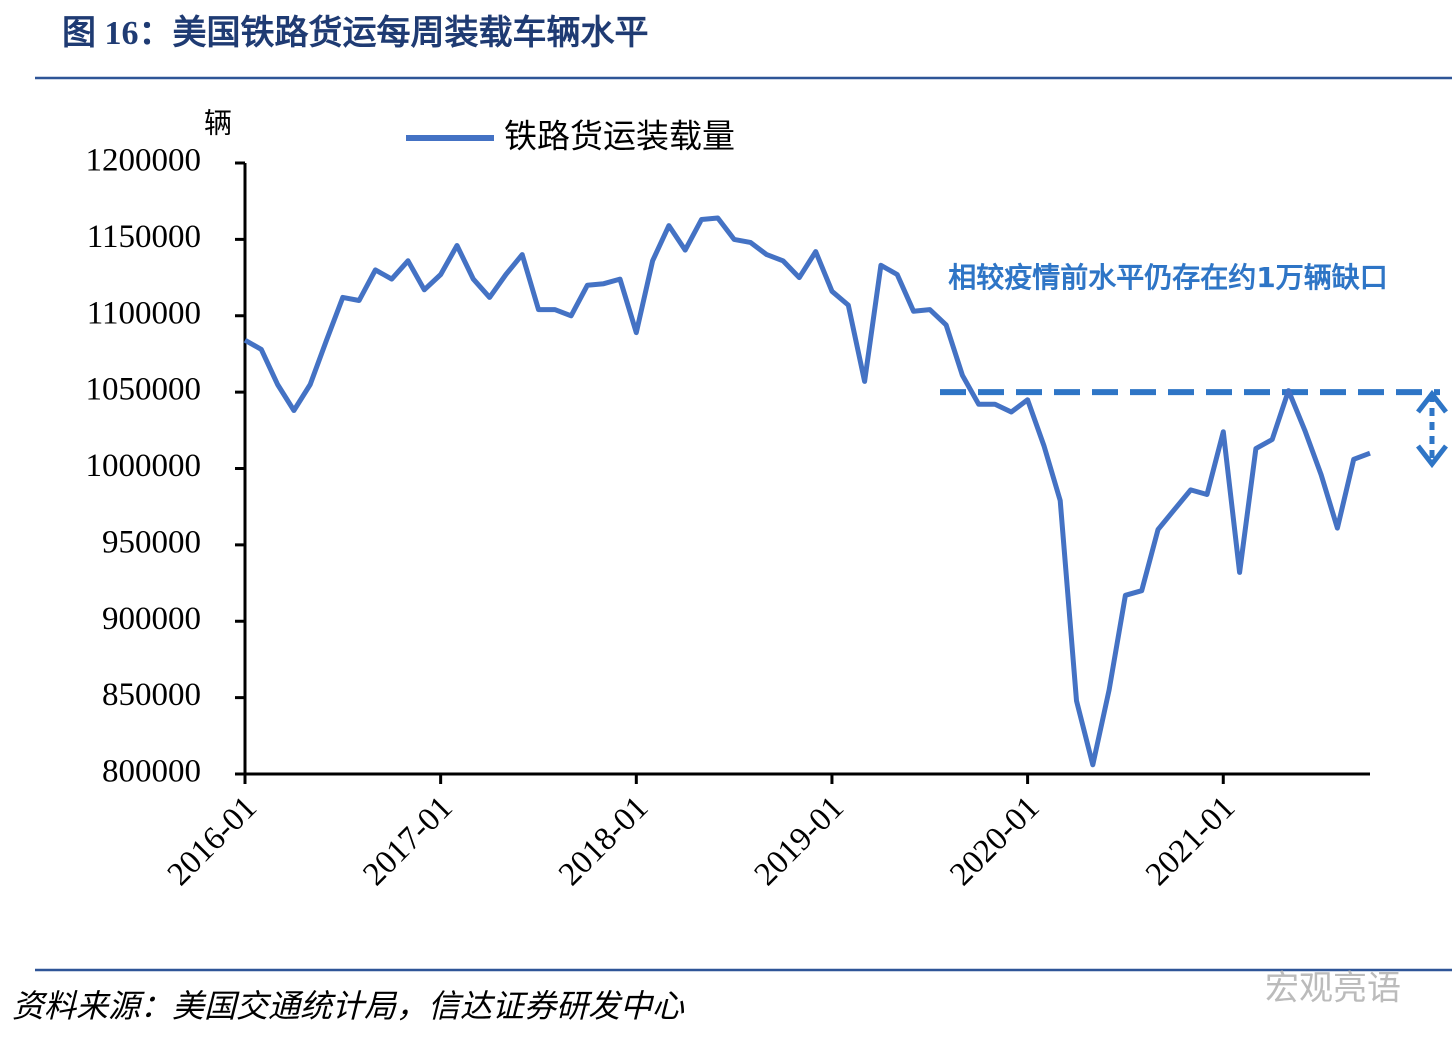 Image resolution: width=1455 pixels, height=1053 pixels. What do you see at coordinates (603, 841) in the screenshot?
I see `x-tick-label: 2018-01` at bounding box center [603, 841].